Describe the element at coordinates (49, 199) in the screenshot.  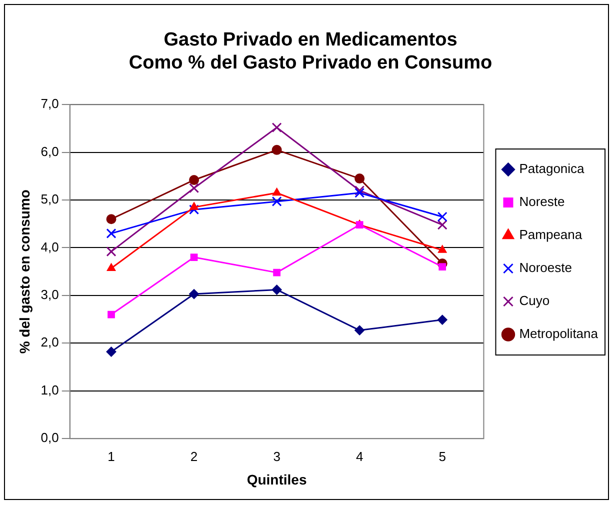
I see `y-tick-label: 5,0` at that location.